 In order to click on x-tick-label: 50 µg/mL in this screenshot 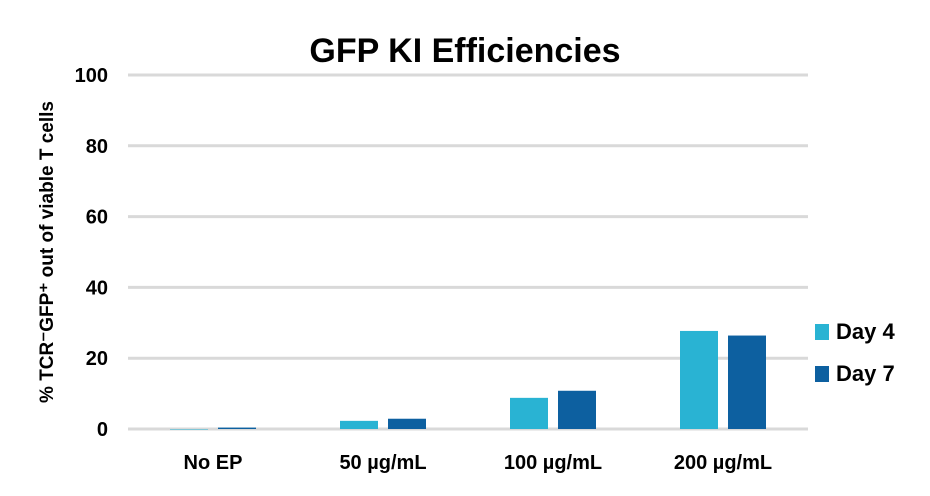, I will do `click(382, 463)`.